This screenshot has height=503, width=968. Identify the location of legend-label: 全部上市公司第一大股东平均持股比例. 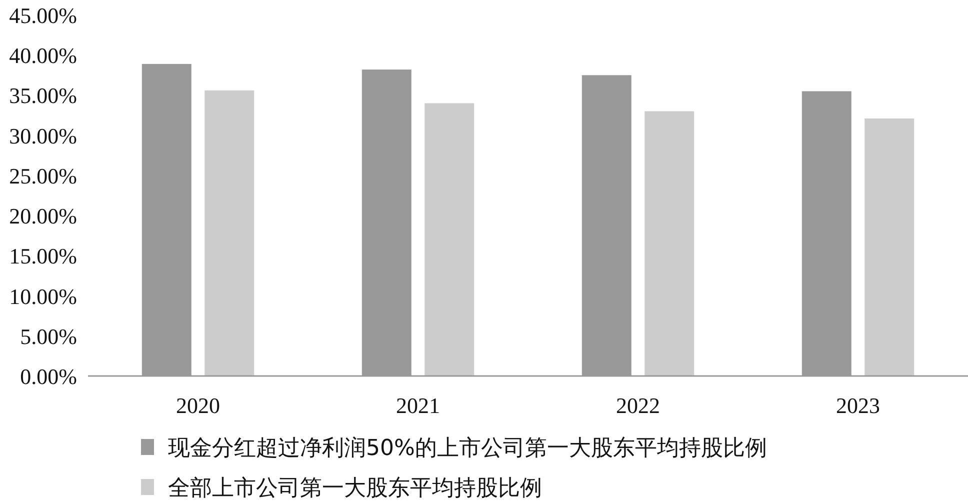
(355, 488).